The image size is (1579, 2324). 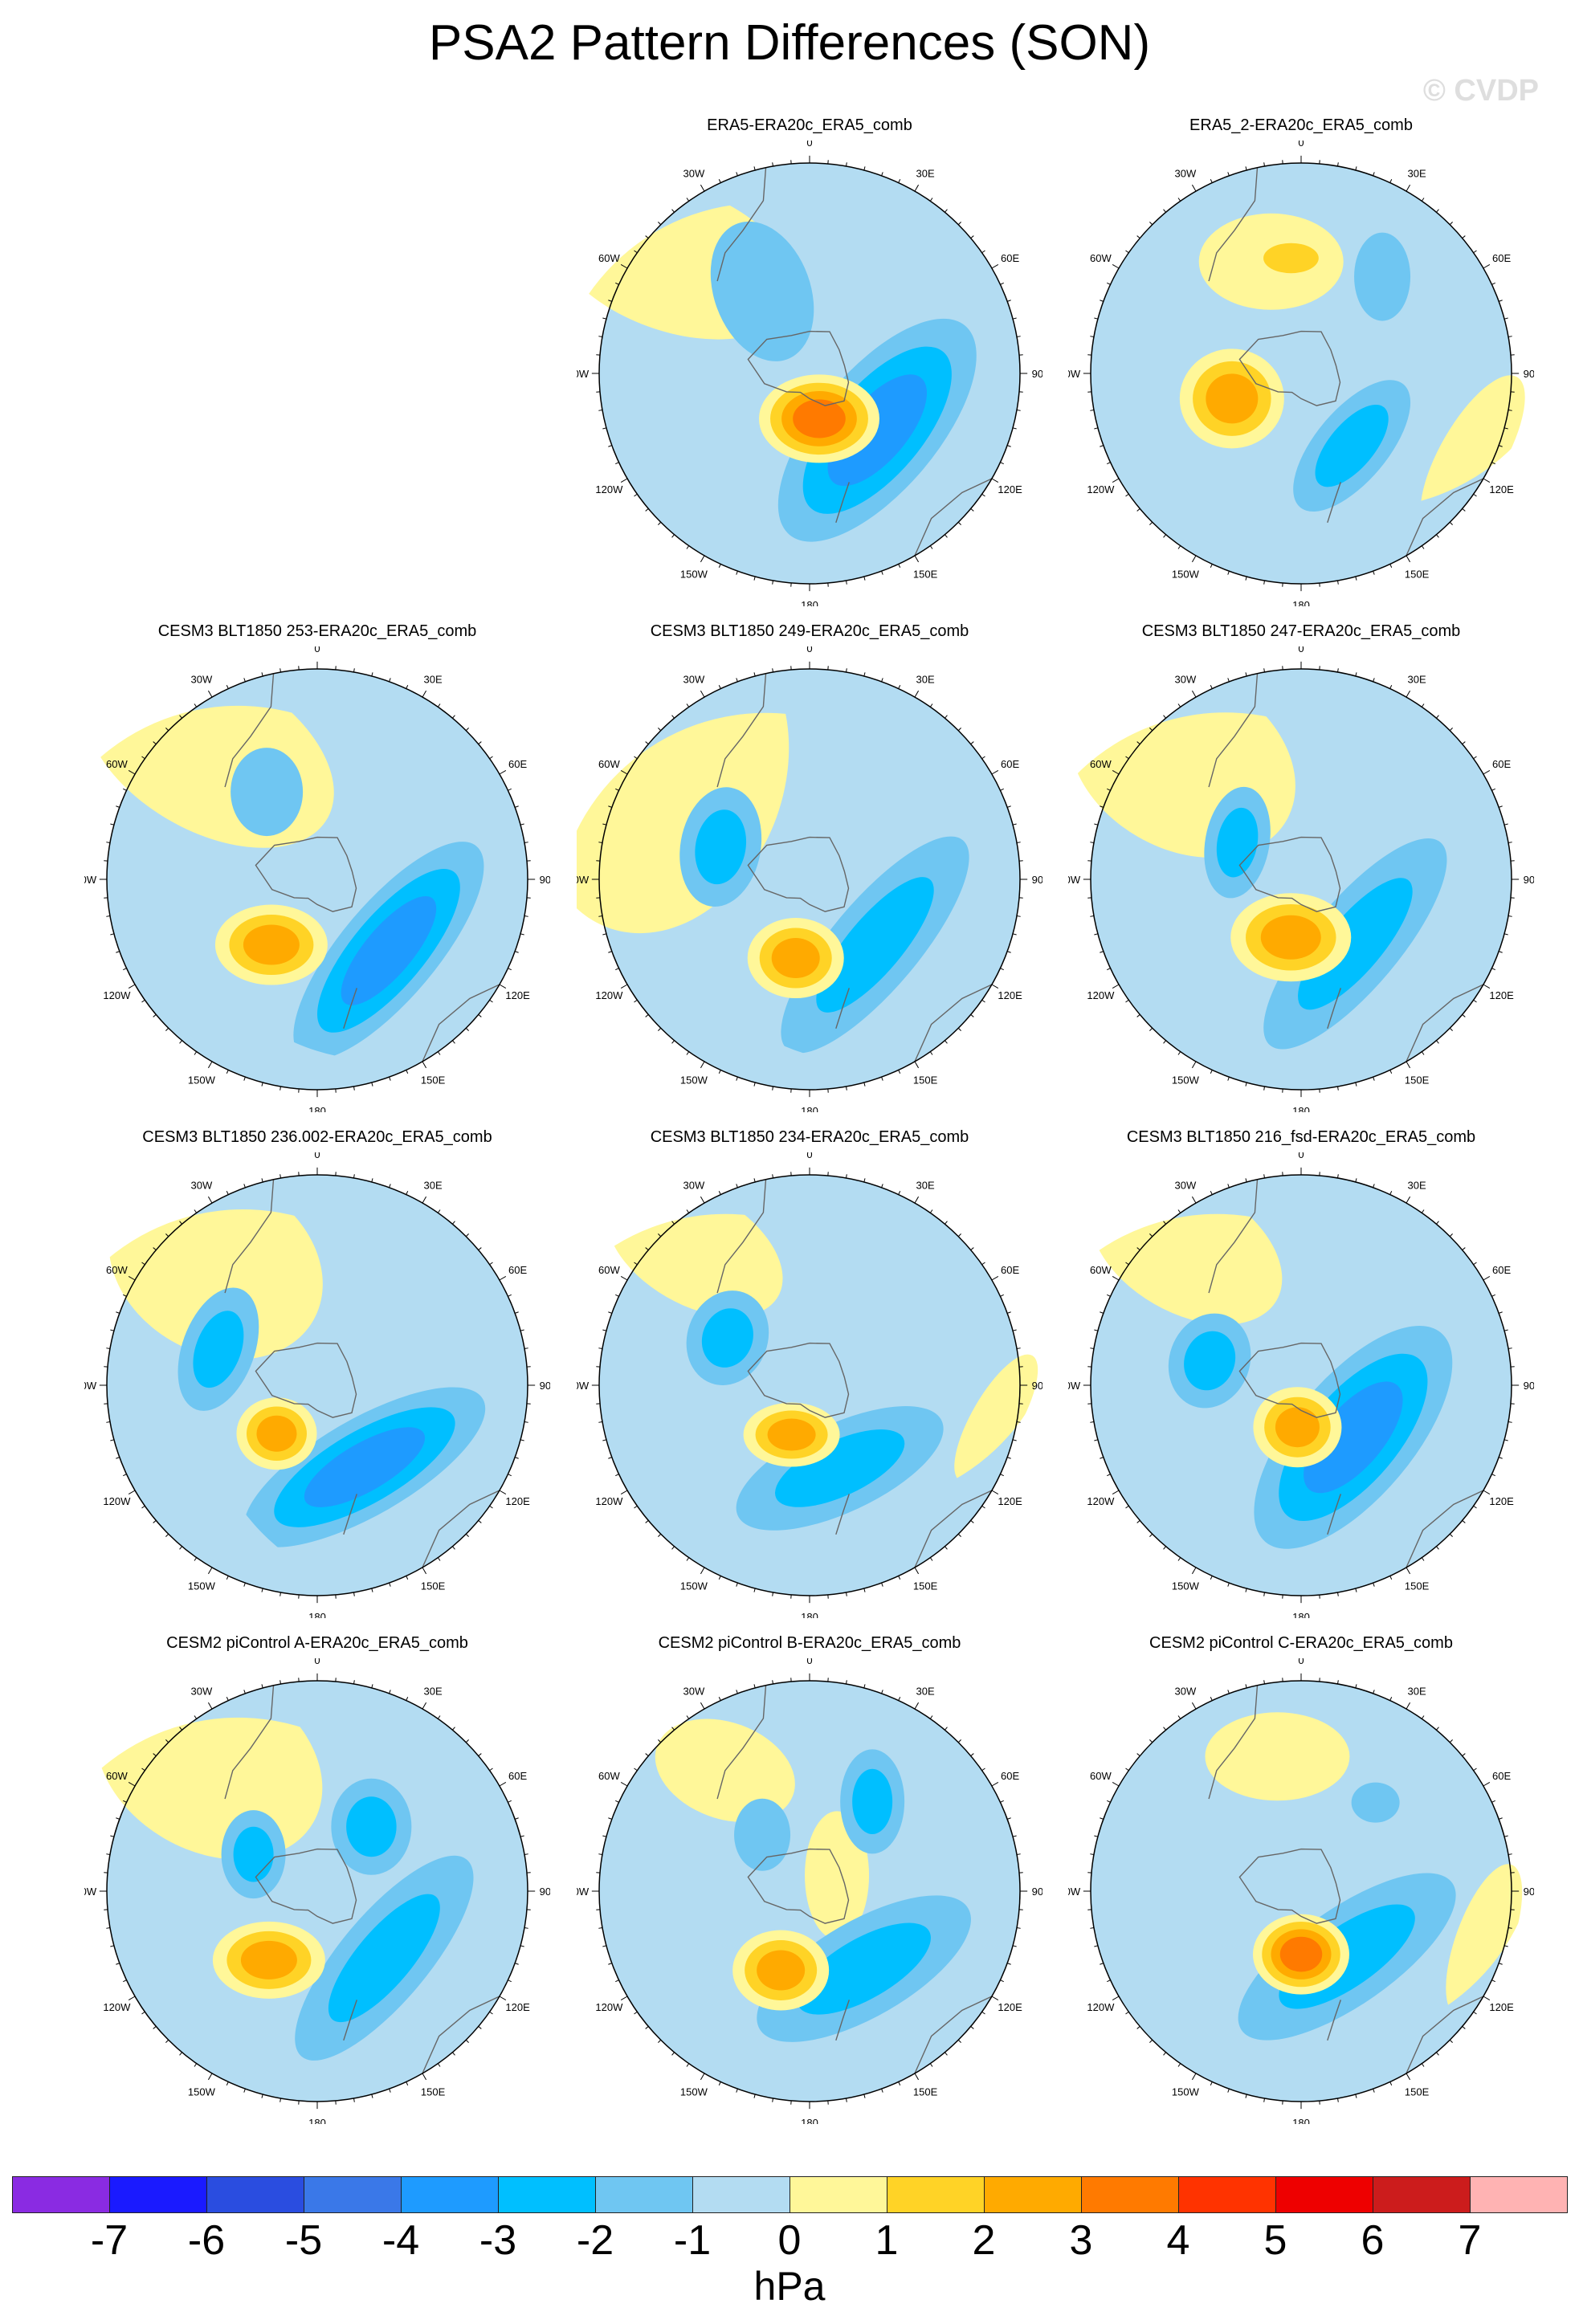 What do you see at coordinates (1074, 1386) in the screenshot?
I see `lon-label: 90W` at bounding box center [1074, 1386].